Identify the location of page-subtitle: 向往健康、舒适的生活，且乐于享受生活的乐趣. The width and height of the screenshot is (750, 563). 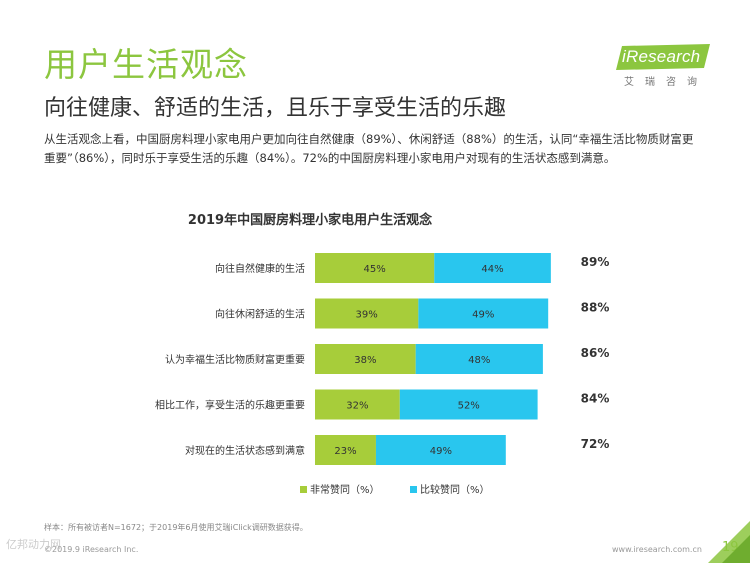
(275, 108).